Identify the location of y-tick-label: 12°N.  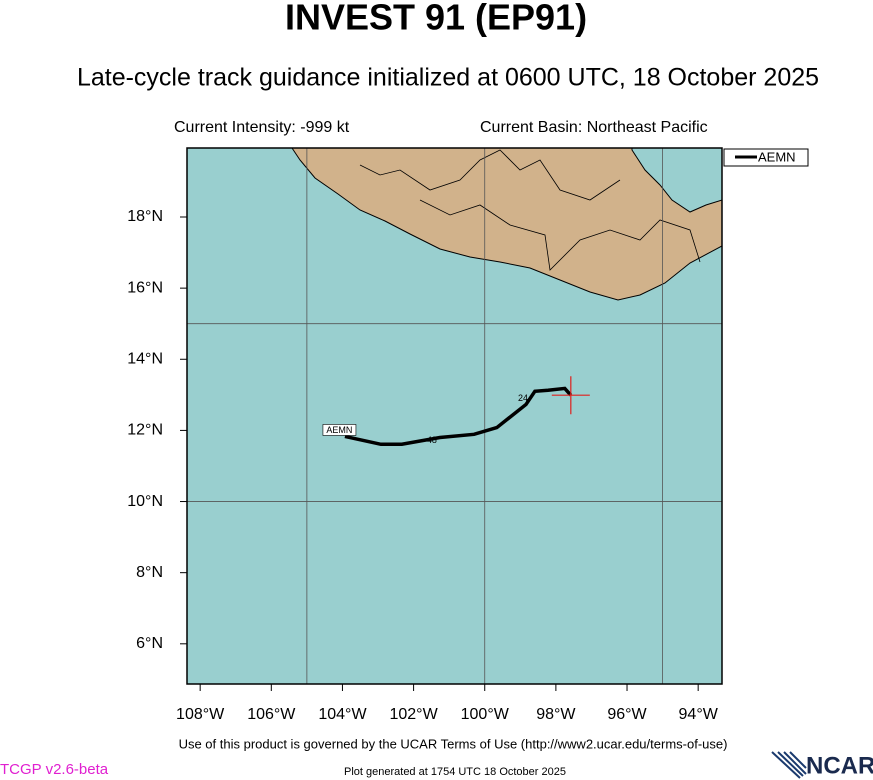
(145, 430).